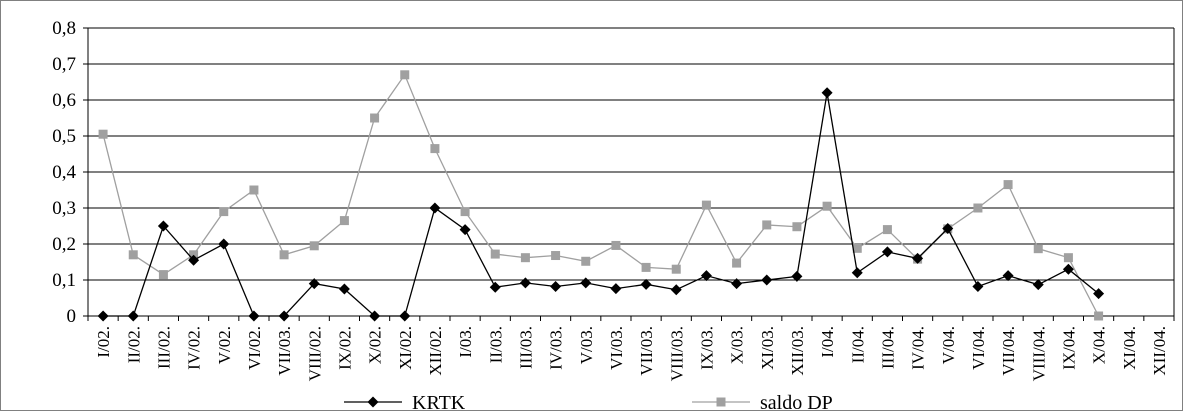 The height and width of the screenshot is (417, 1184). Describe the element at coordinates (375, 345) in the screenshot. I see `x-tick-label: X/02.` at that location.